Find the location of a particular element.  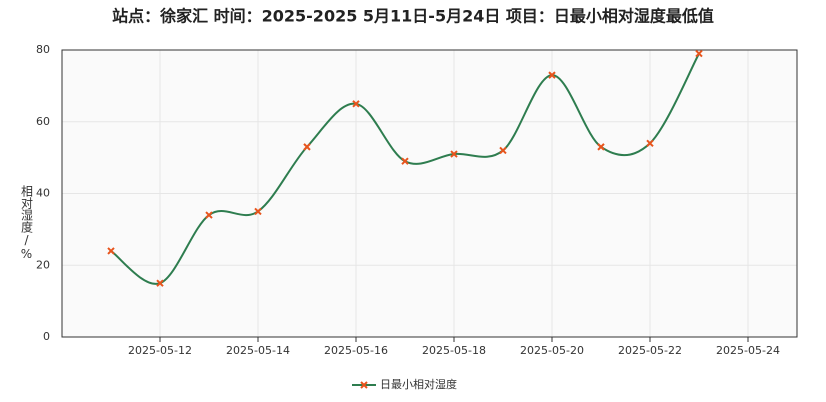

x-tick-label: 2025-05-22 is located at coordinates (650, 350).